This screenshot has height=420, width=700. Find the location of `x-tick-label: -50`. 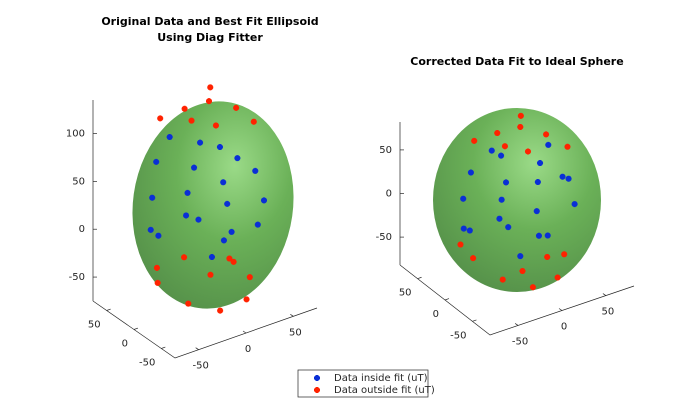

x-tick-label: -50 is located at coordinates (520, 341).